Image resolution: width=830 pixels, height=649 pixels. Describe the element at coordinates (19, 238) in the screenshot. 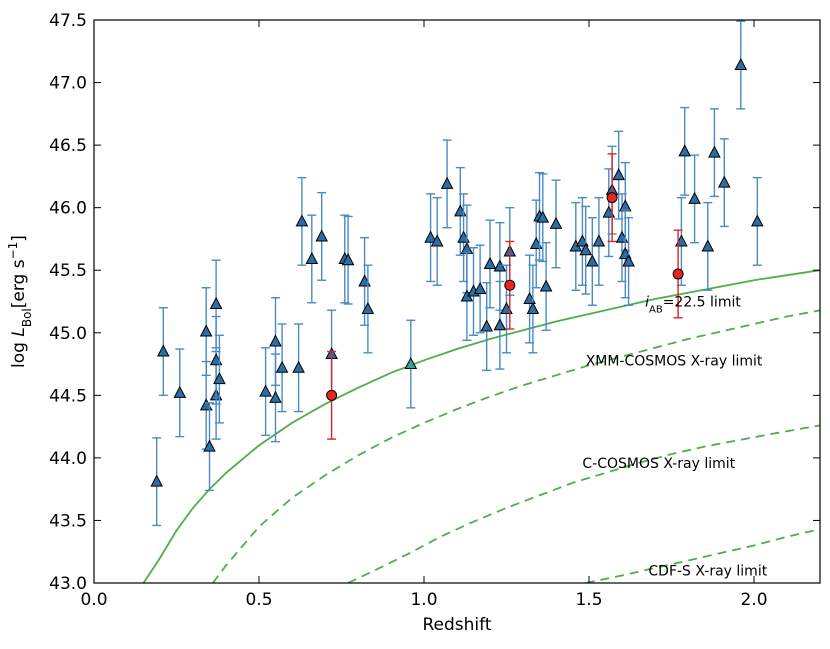

I see `ylabel-close: ]` at that location.